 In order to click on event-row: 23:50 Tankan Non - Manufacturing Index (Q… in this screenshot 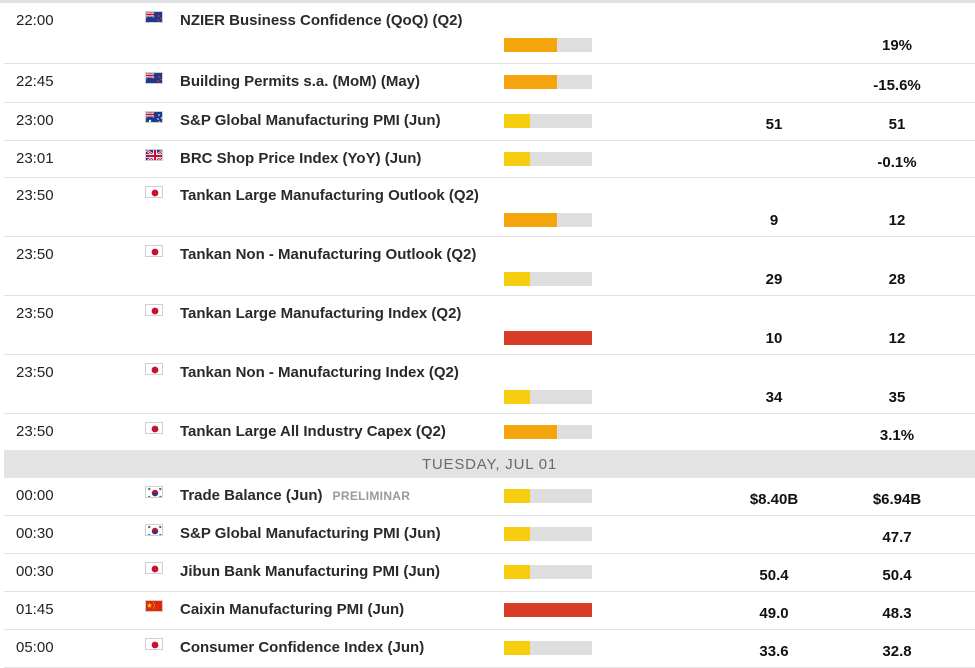, I will do `click(489, 384)`.